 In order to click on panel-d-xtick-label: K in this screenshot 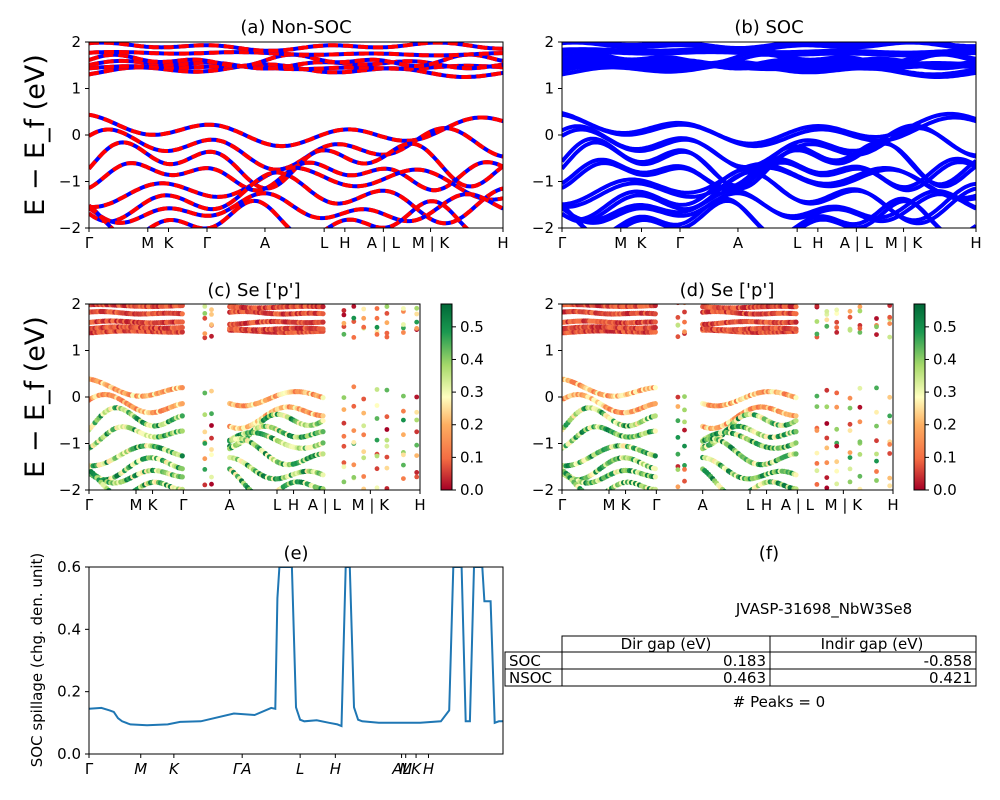, I will do `click(626, 505)`.